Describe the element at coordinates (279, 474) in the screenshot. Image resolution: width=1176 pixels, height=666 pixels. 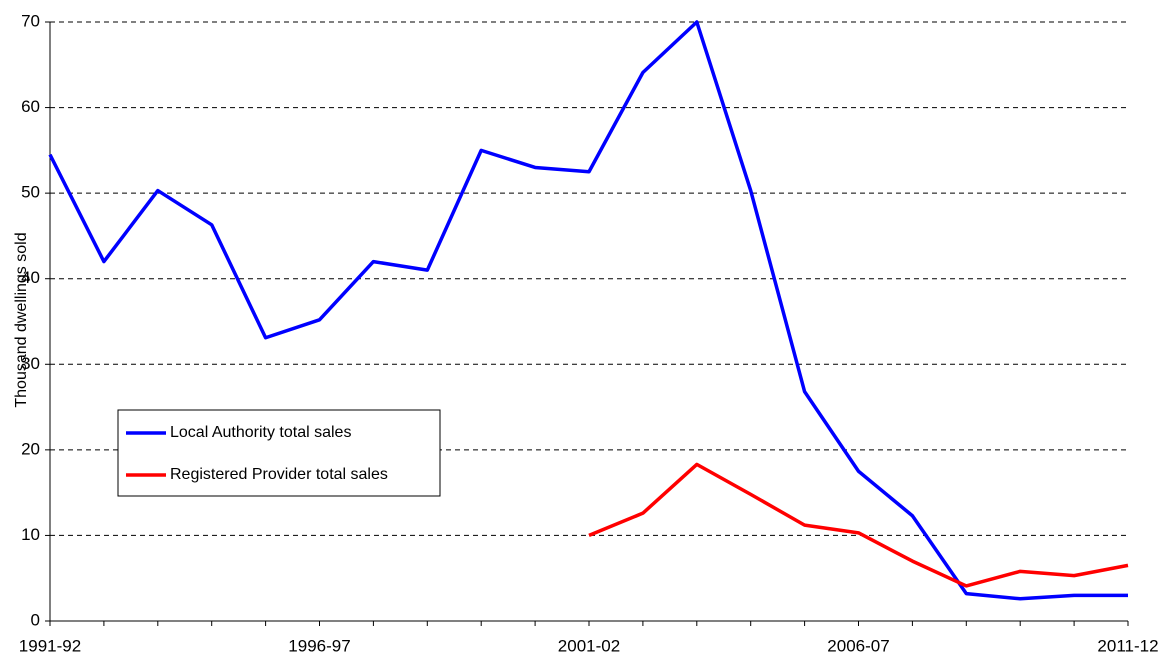
I see `legend-label: Registered Provider total sales` at that location.